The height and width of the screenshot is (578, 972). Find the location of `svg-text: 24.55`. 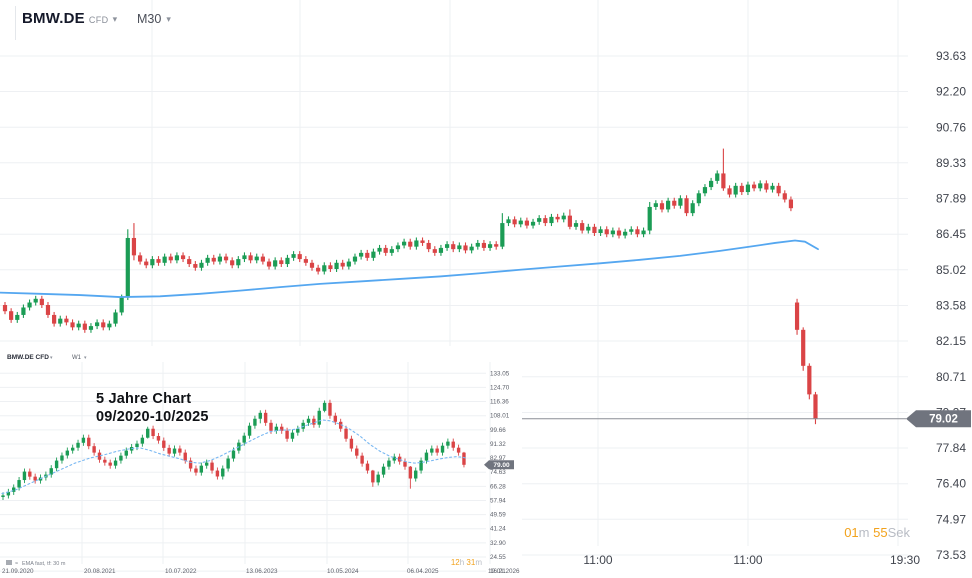

svg-text: 24.55 is located at coordinates (498, 557).